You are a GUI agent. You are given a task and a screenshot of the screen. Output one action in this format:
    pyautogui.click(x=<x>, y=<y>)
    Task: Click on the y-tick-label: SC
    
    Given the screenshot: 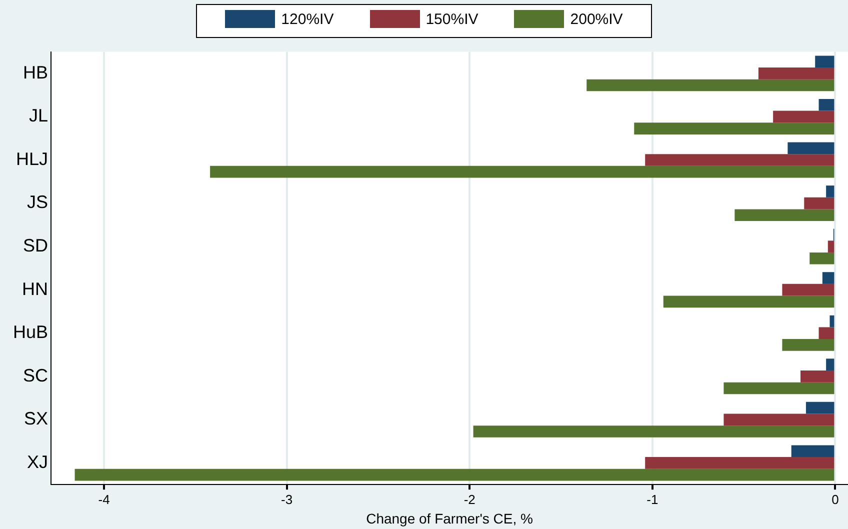 What is the action you would take?
    pyautogui.click(x=35, y=375)
    